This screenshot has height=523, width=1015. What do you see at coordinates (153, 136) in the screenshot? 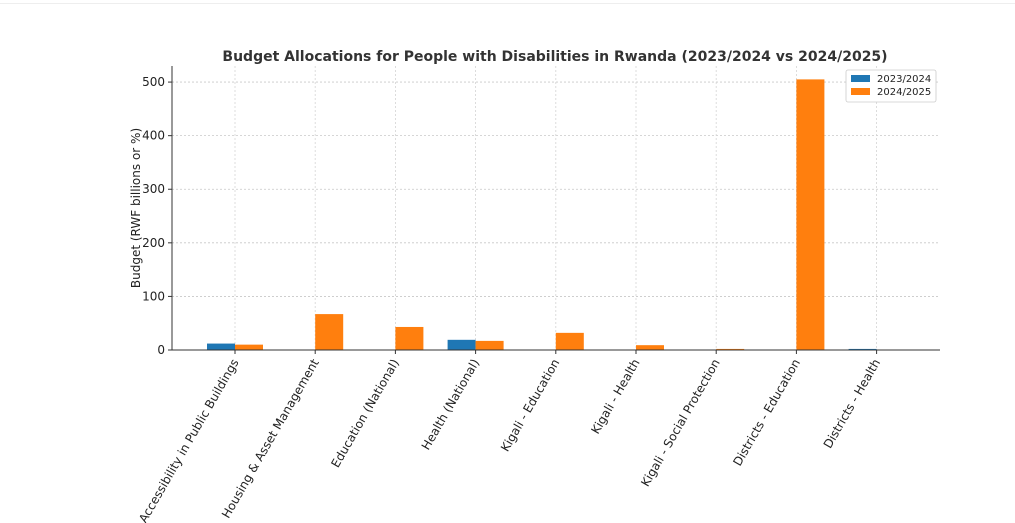
I see `y-tick-label: 400` at bounding box center [153, 136].